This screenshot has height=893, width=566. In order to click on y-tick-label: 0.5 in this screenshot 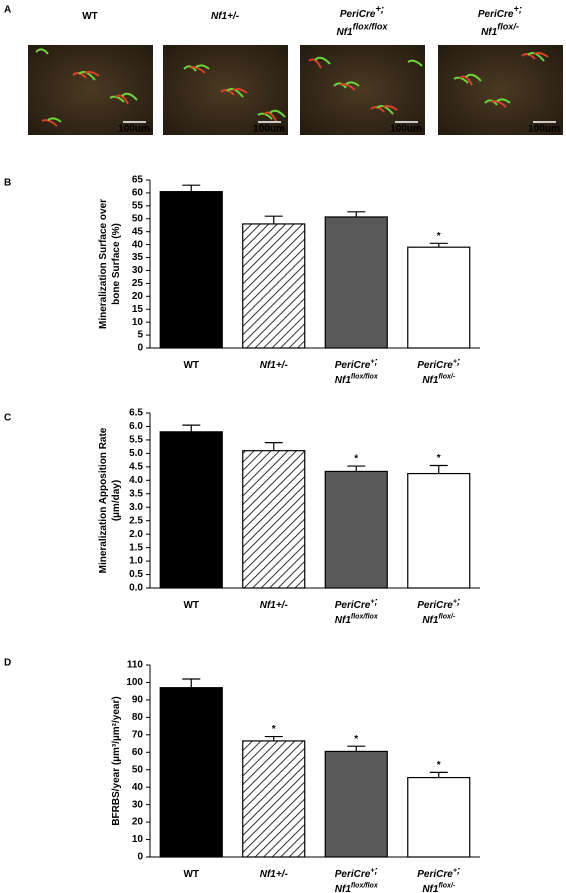, I will do `click(136, 574)`.